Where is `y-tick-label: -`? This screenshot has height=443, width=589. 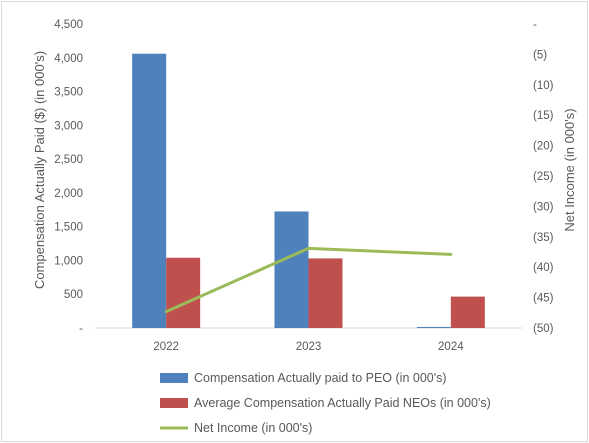 y-tick-label: - is located at coordinates (81, 329).